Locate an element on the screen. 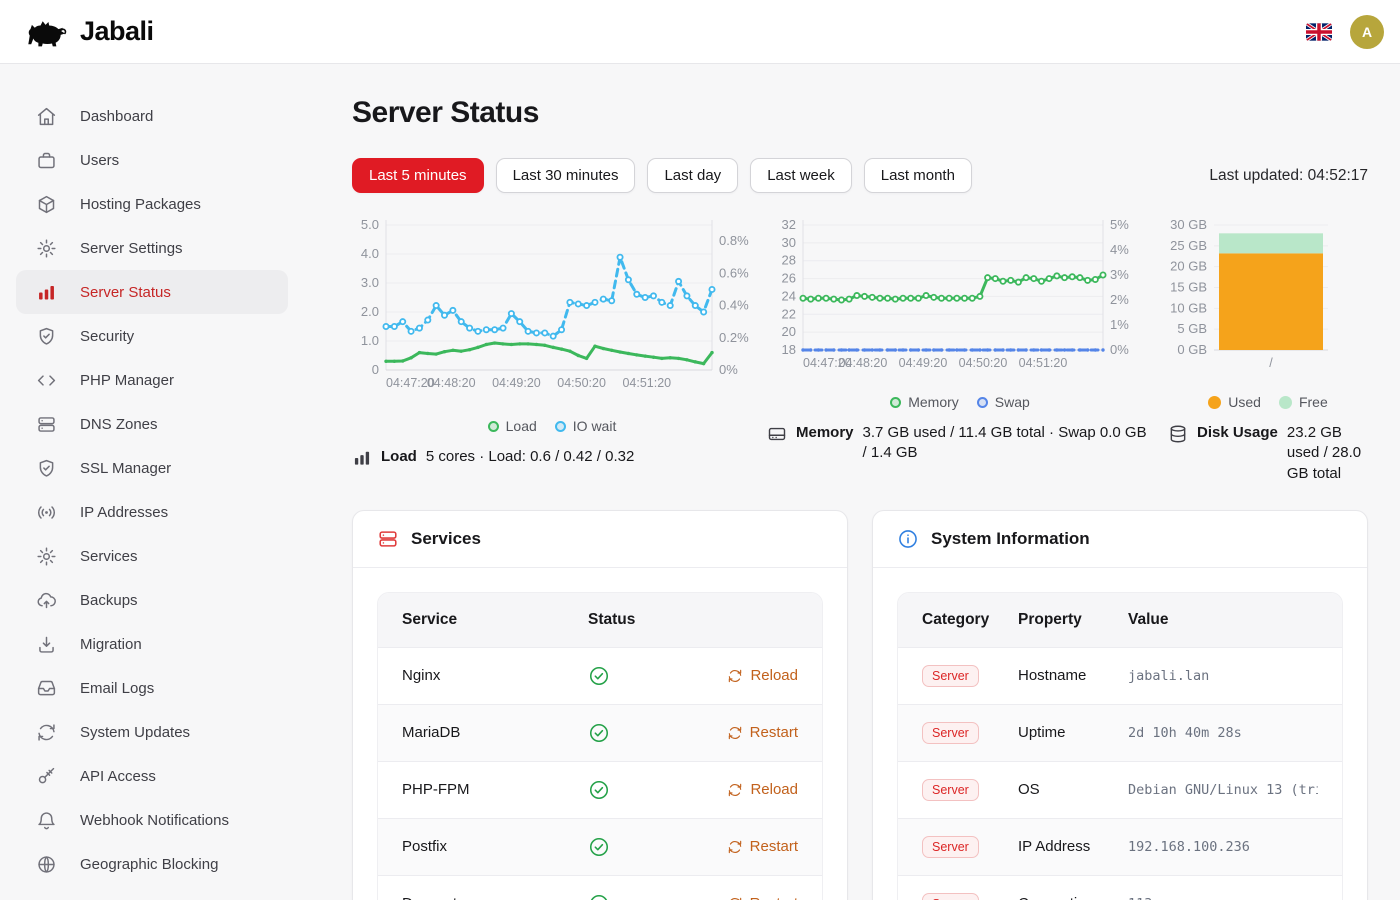  inbox-icon is located at coordinates (46, 688).